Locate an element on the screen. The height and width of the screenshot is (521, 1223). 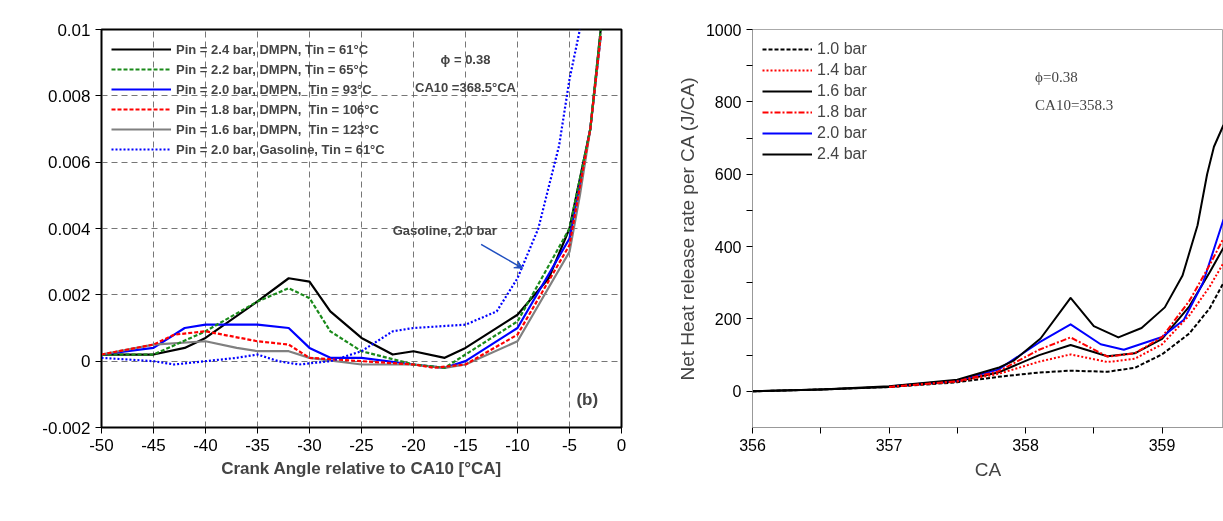
x-tick-label: -15 is located at coordinates (465, 445).